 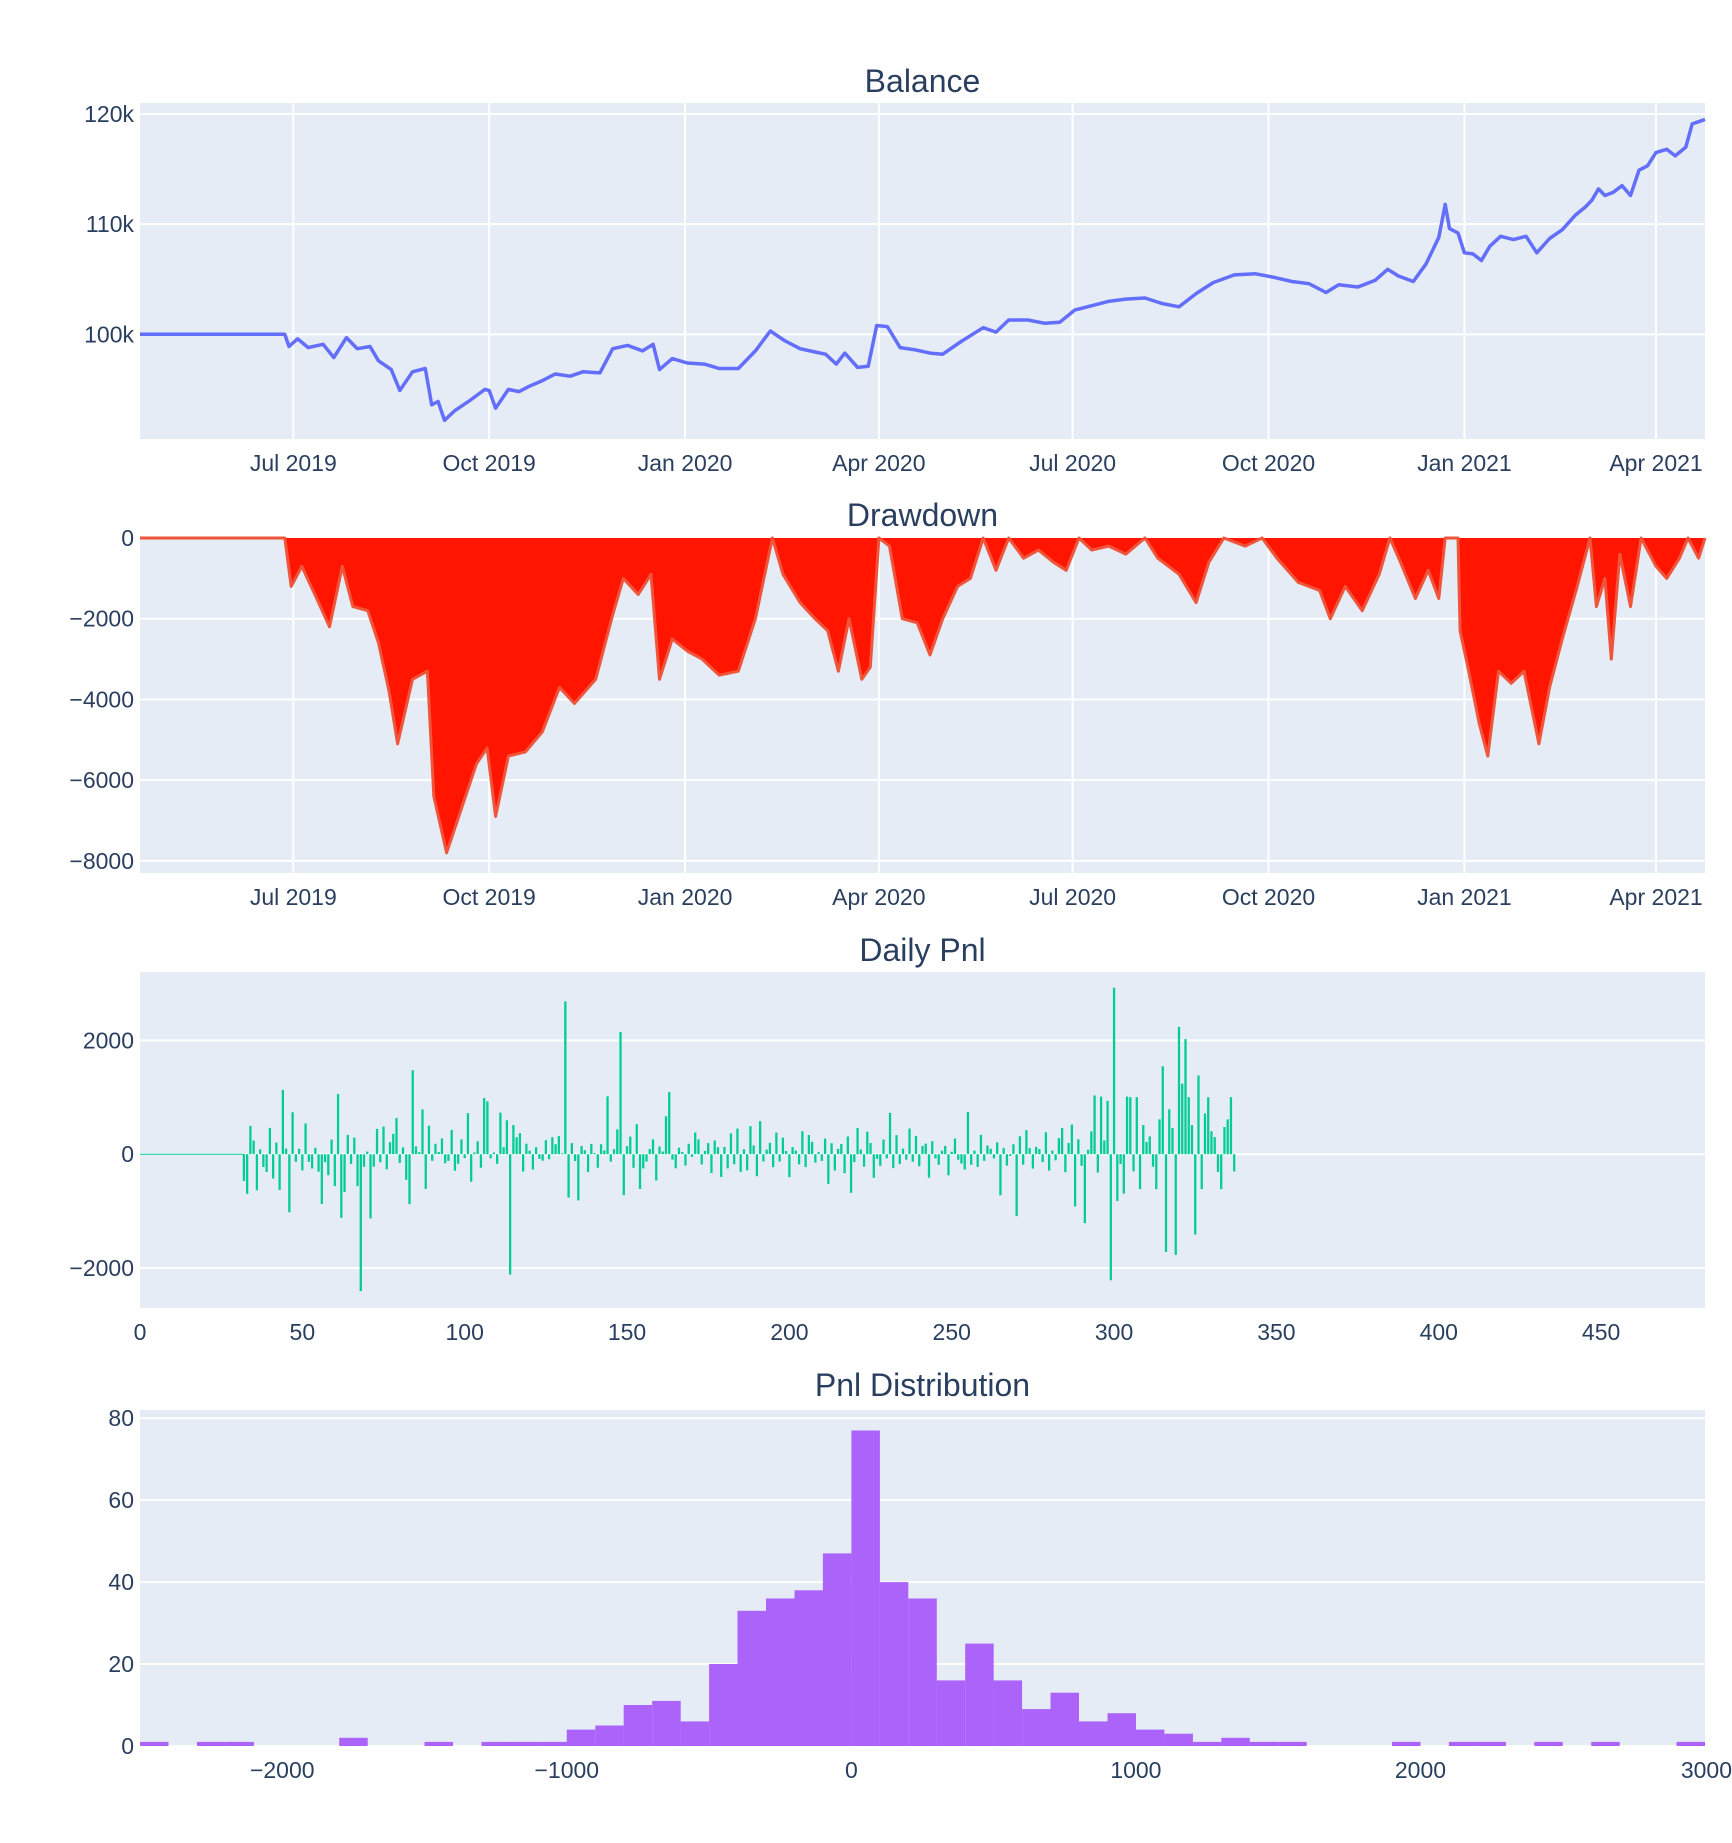 What do you see at coordinates (952, 1332) in the screenshot?
I see `x-tick-label: 250` at bounding box center [952, 1332].